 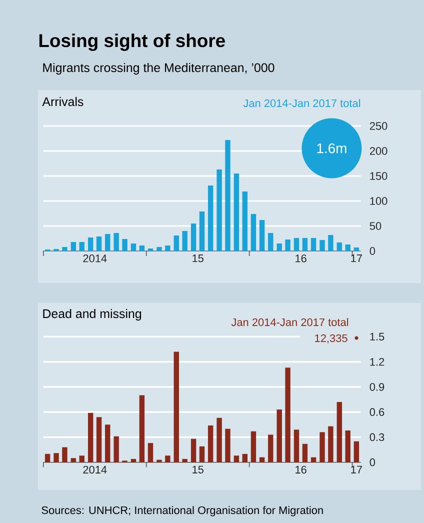 What do you see at coordinates (331, 148) in the screenshot?
I see `annotation: 1.6m` at bounding box center [331, 148].